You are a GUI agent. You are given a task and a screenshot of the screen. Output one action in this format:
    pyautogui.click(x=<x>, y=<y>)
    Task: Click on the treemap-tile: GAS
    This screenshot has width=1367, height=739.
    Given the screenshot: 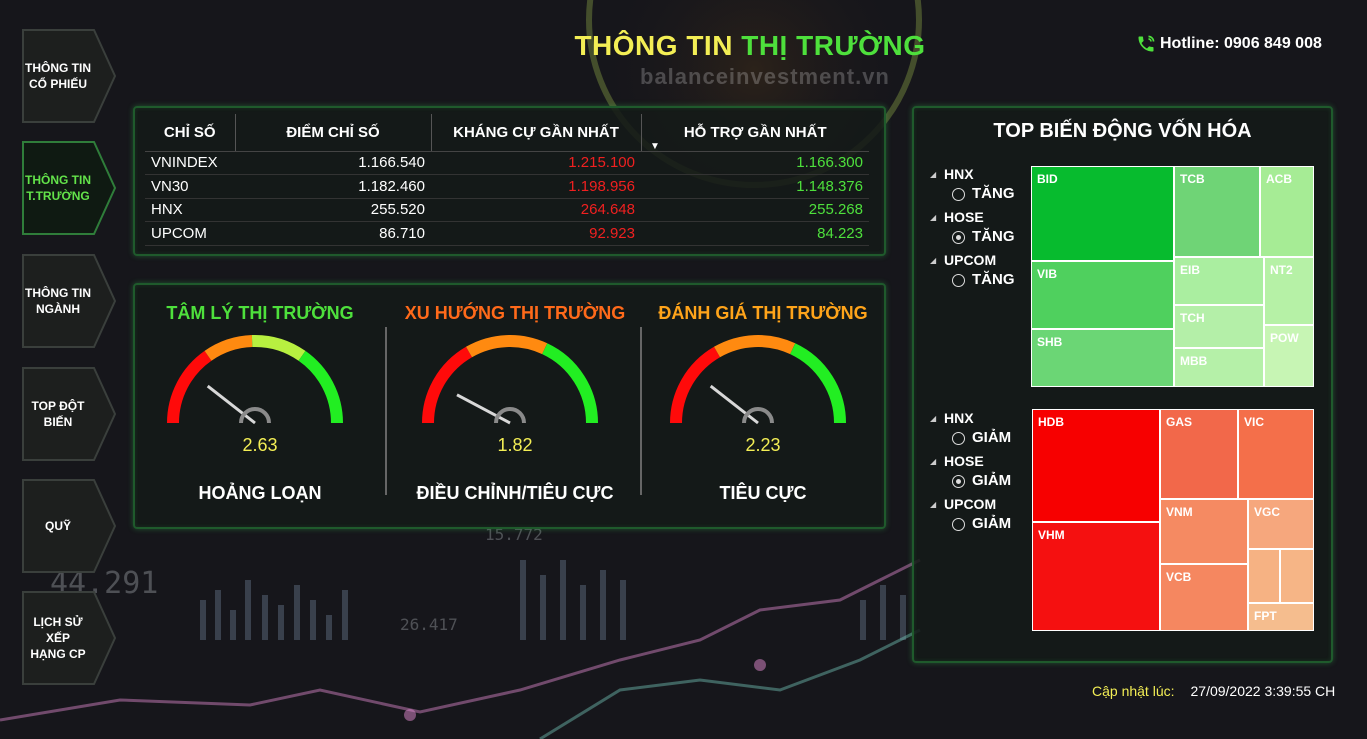 What is the action you would take?
    pyautogui.click(x=1199, y=454)
    